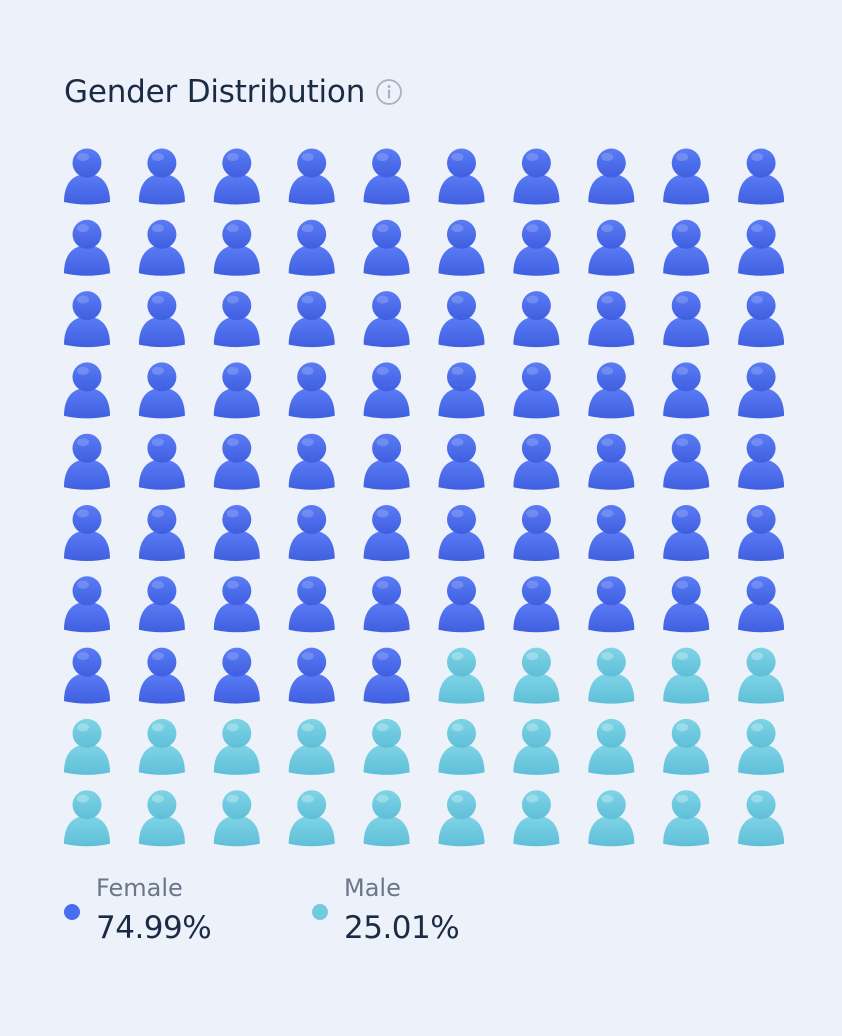  I want to click on legend-label-female: Female, so click(139, 888).